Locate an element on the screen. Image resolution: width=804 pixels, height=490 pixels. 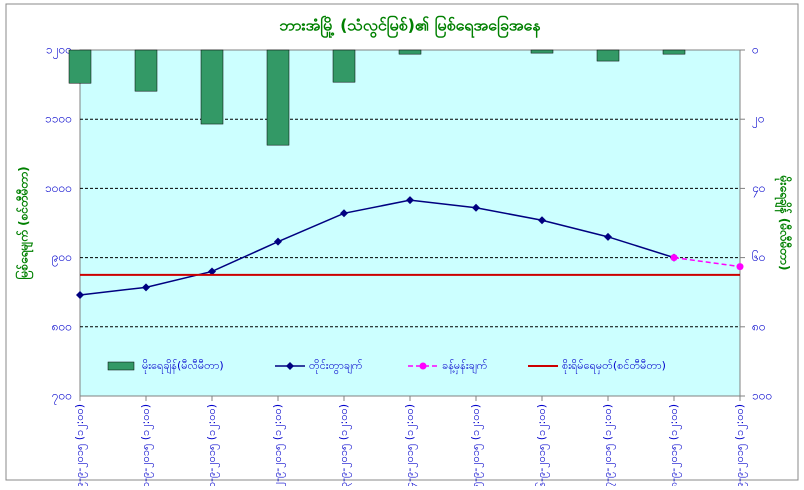
legend-label: စိုးရိမ်ရေမှတ်(စင်တီမီတာ) is located at coordinates (614, 366).